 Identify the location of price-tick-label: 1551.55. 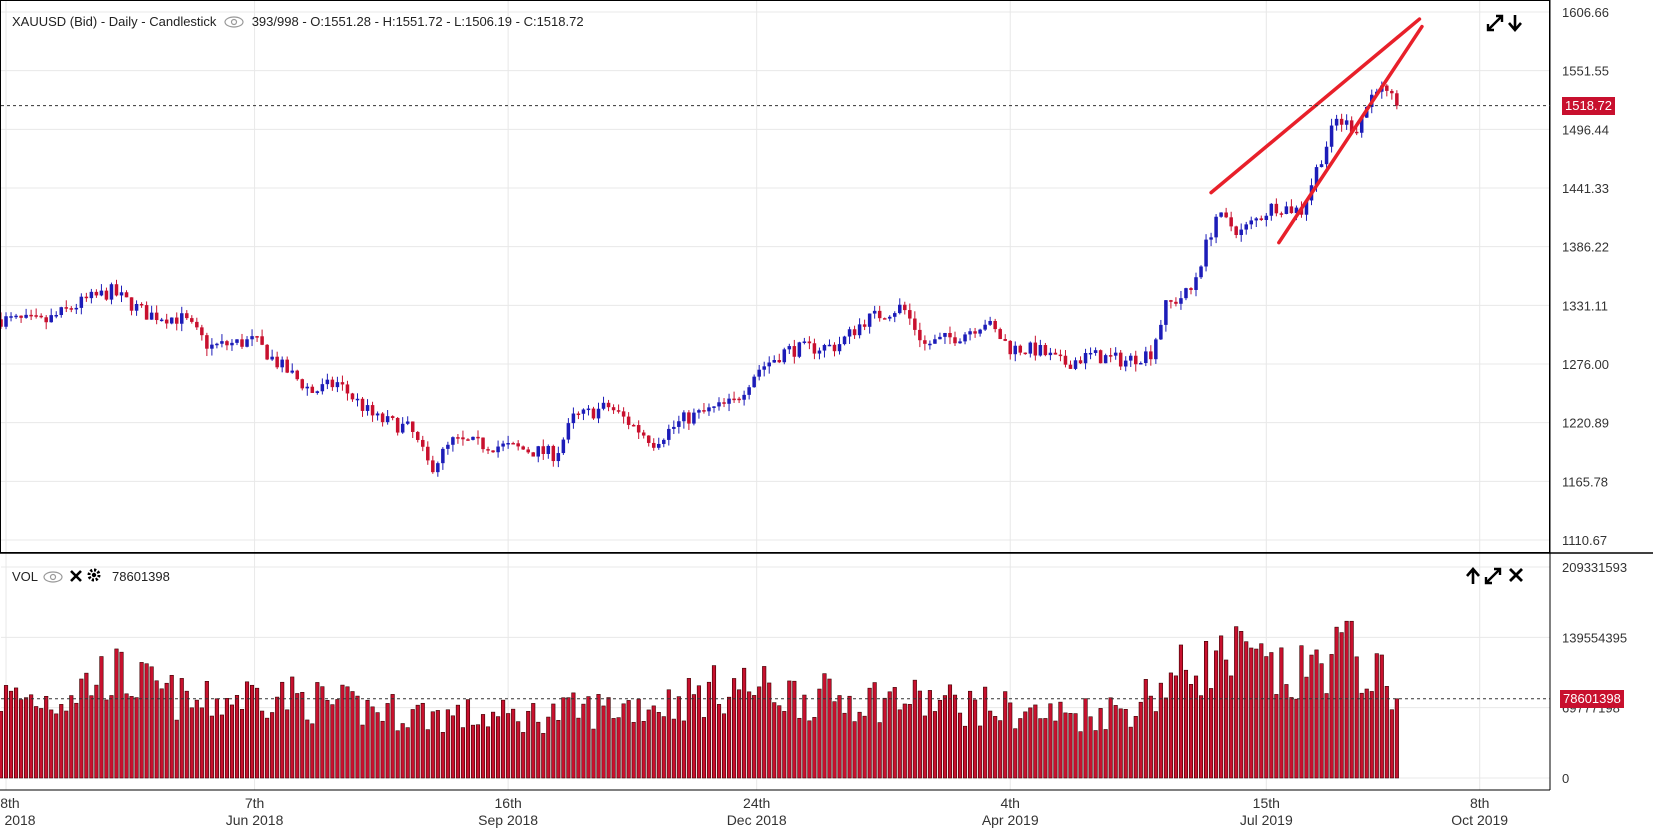
(1585, 71).